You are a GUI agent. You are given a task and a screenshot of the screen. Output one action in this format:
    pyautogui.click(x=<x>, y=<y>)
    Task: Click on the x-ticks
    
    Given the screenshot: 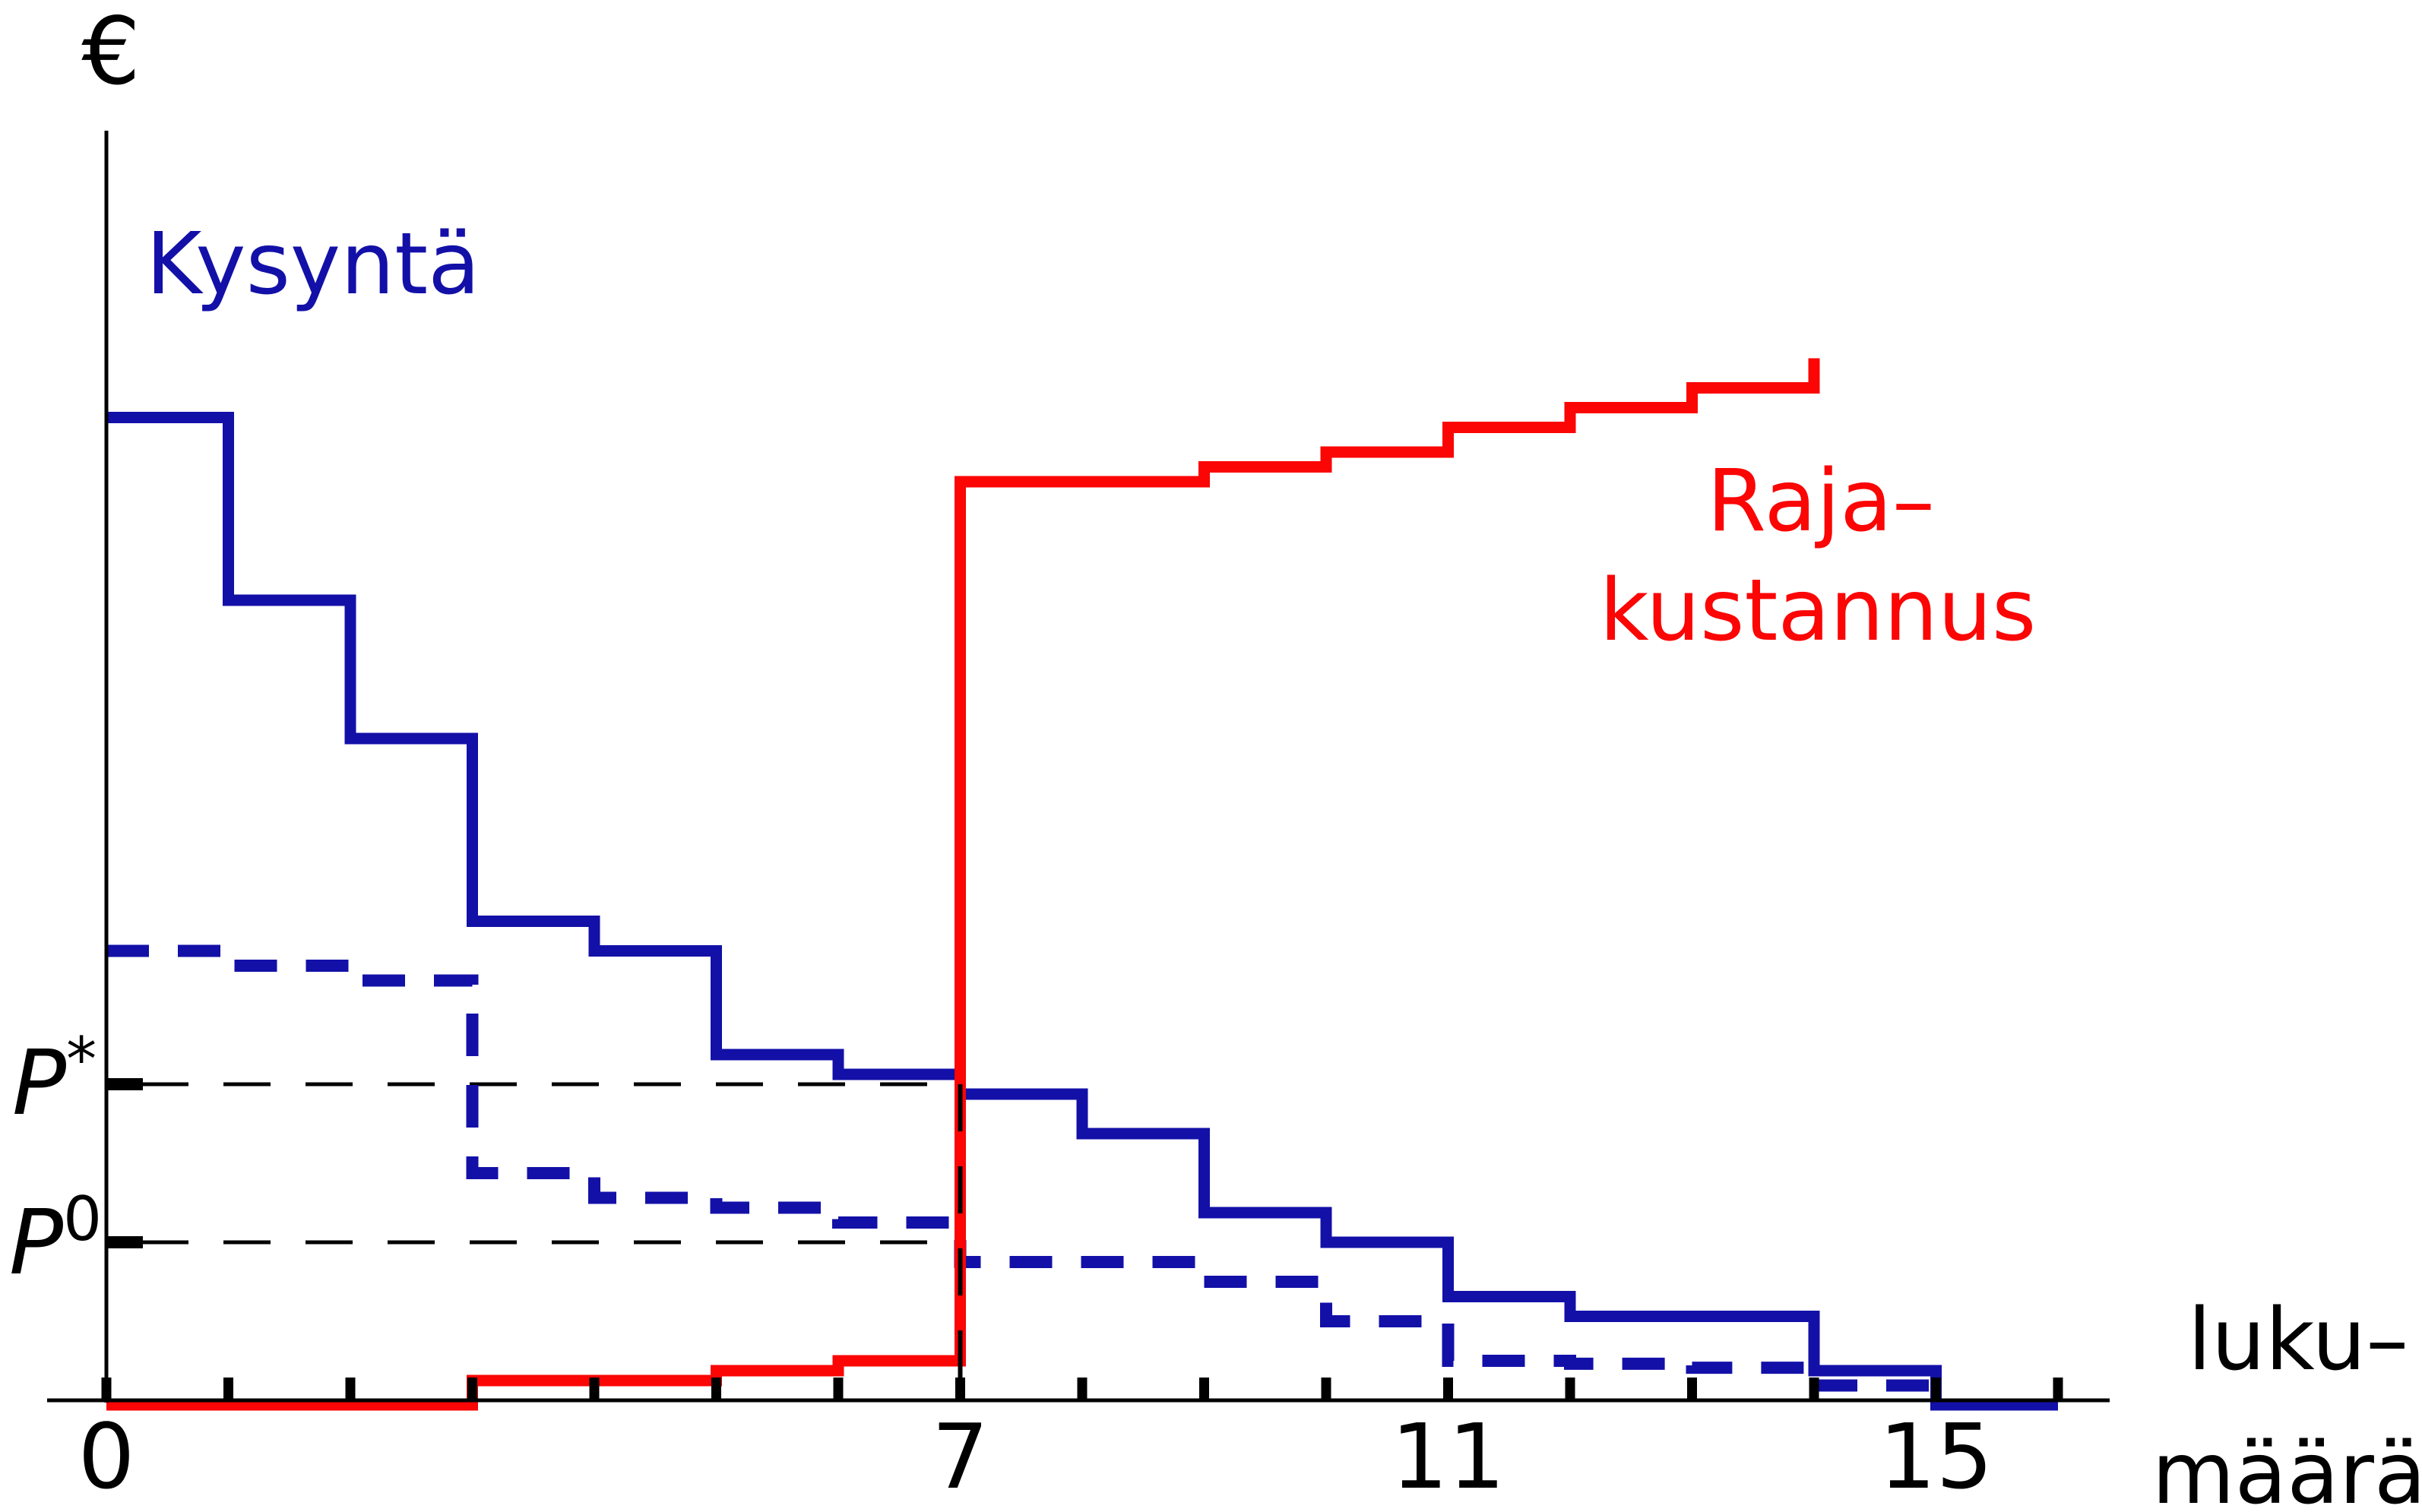 What is the action you would take?
    pyautogui.click(x=1082, y=1389)
    